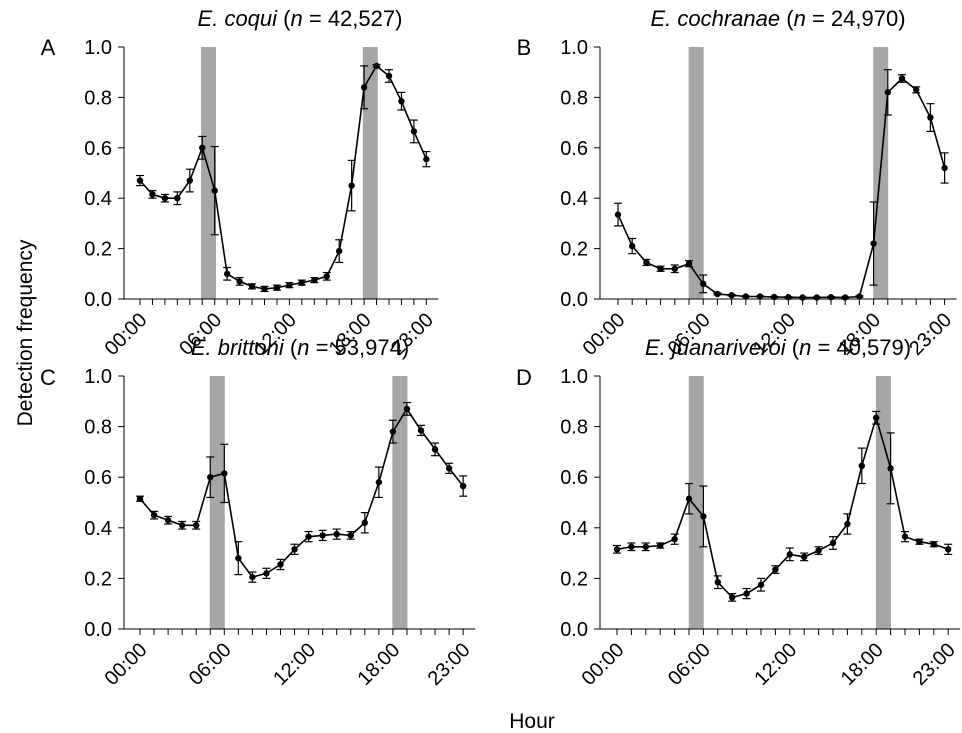 The image size is (962, 733). I want to click on panel-d-title: E. juanariveroi (n = 40,579), so click(778, 347).